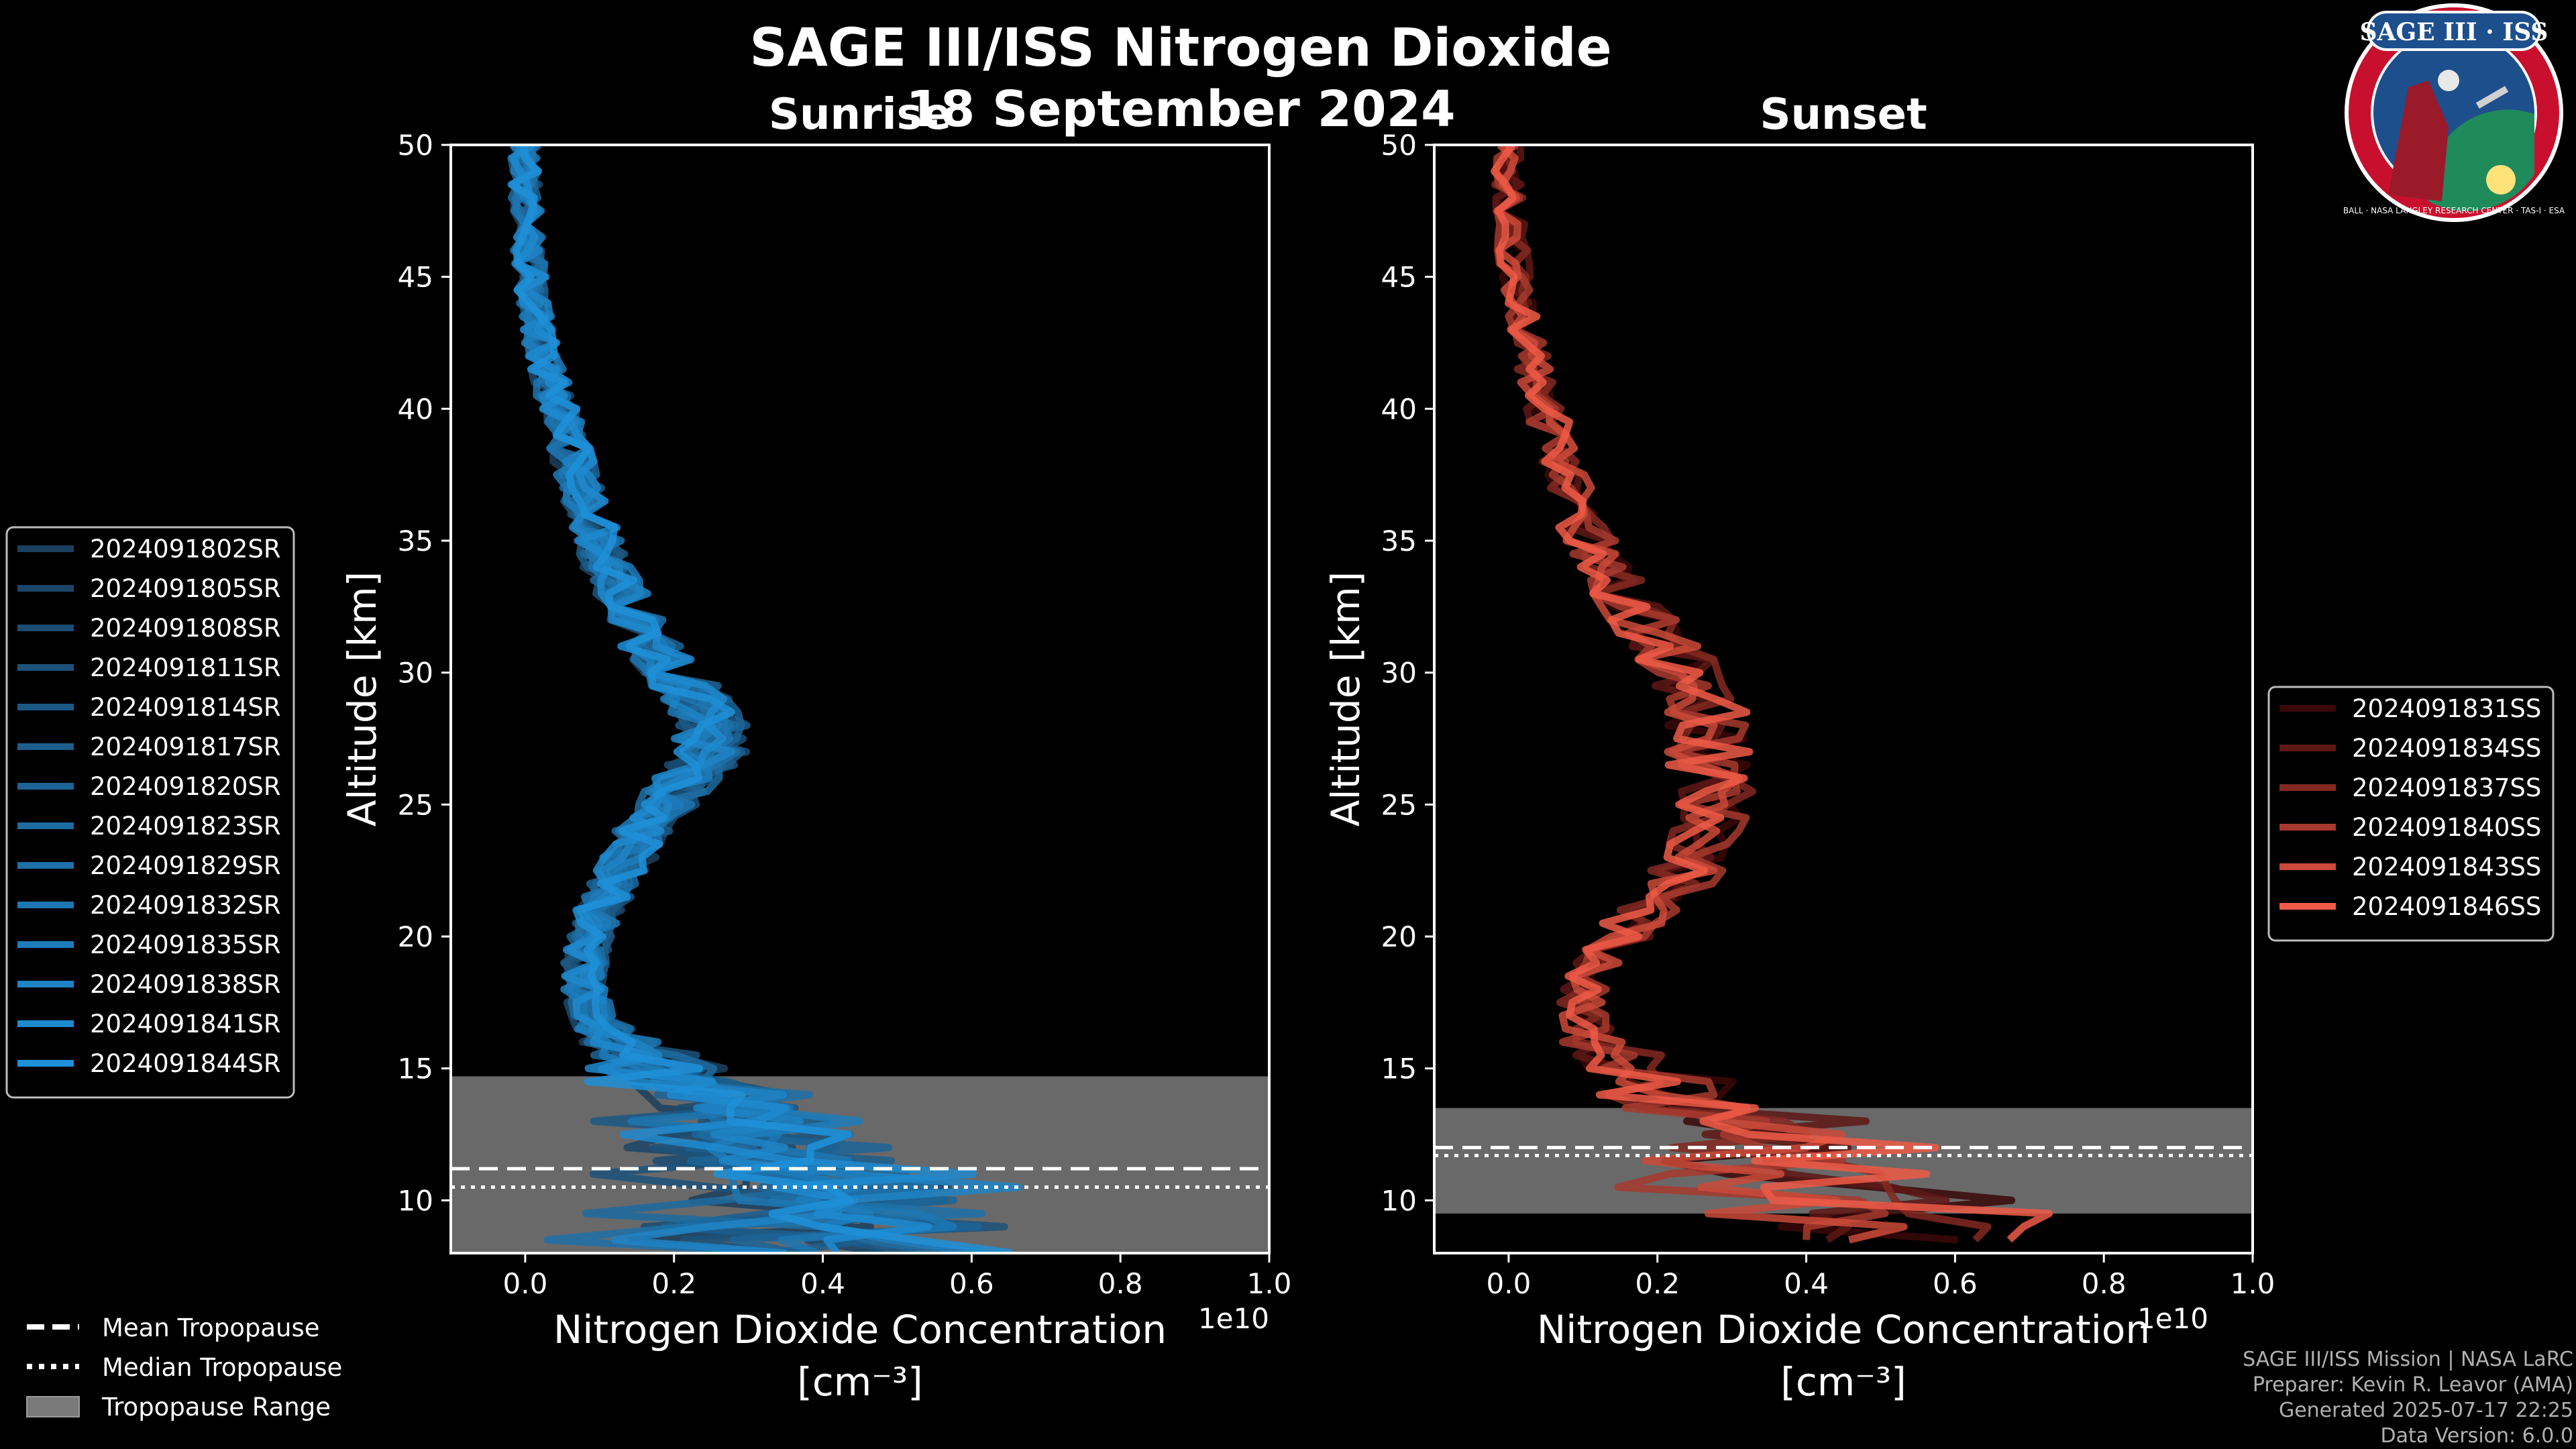 The width and height of the screenshot is (2576, 1449). What do you see at coordinates (415, 408) in the screenshot?
I see `sunrise-ytick-label: 40` at bounding box center [415, 408].